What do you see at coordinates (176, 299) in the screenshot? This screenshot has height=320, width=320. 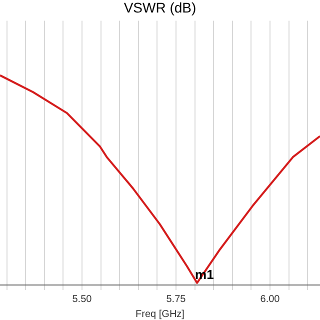 I see `x-tick-label: 5.75` at bounding box center [176, 299].